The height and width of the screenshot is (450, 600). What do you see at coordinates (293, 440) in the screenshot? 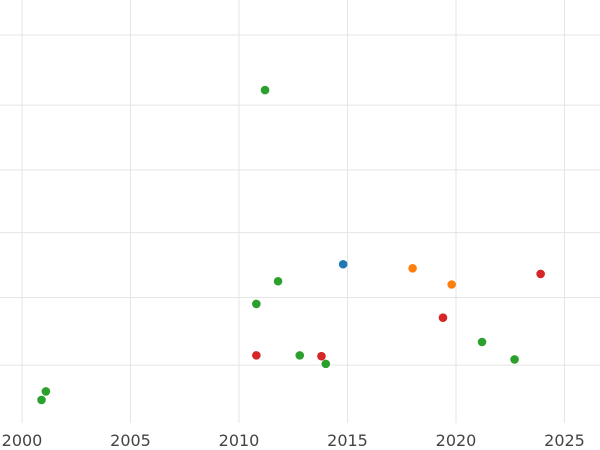
I see `x-tick-labels: 2000 2005 2010 2015 2020 2025` at bounding box center [293, 440].